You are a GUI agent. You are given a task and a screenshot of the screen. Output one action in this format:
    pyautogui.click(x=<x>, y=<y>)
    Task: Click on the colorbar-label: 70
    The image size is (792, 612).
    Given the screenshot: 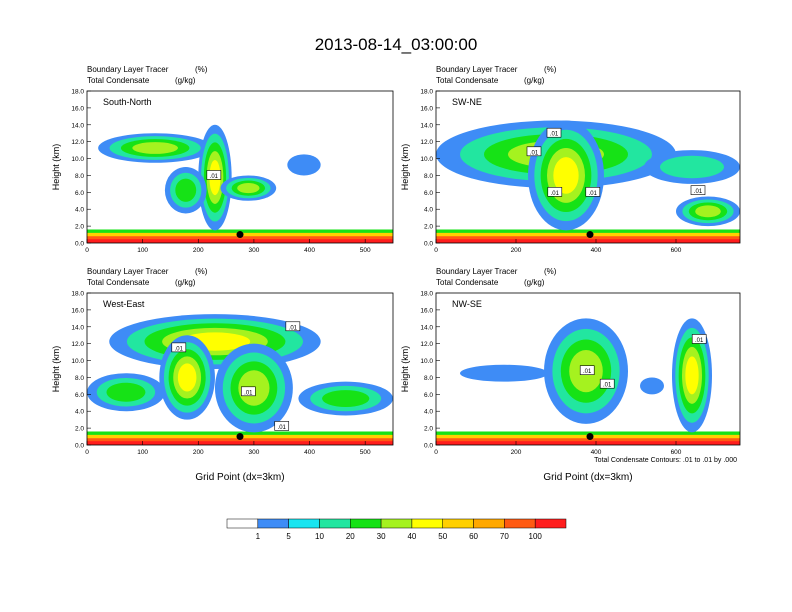 What is the action you would take?
    pyautogui.click(x=504, y=536)
    